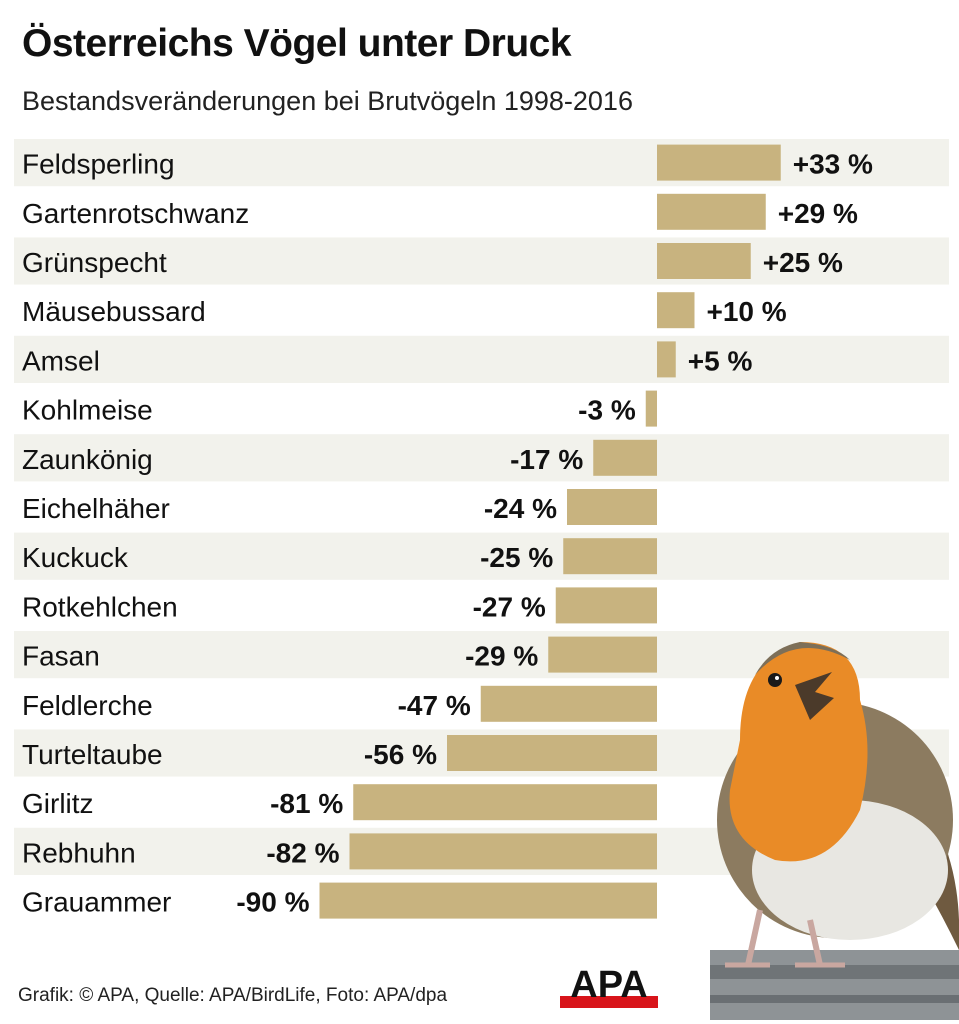 Image resolution: width=959 pixels, height=1024 pixels. What do you see at coordinates (520, 508) in the screenshot?
I see `value-label: -24 %` at bounding box center [520, 508].